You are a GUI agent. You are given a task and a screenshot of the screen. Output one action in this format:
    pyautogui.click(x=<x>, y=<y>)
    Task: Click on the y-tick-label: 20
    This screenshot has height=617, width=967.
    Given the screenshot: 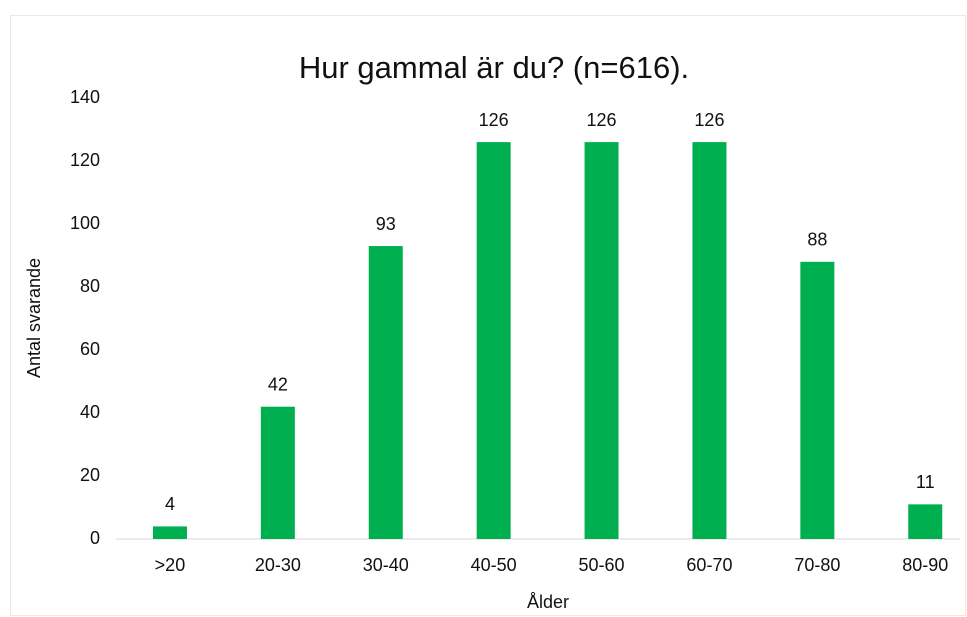 What is the action you would take?
    pyautogui.click(x=90, y=475)
    